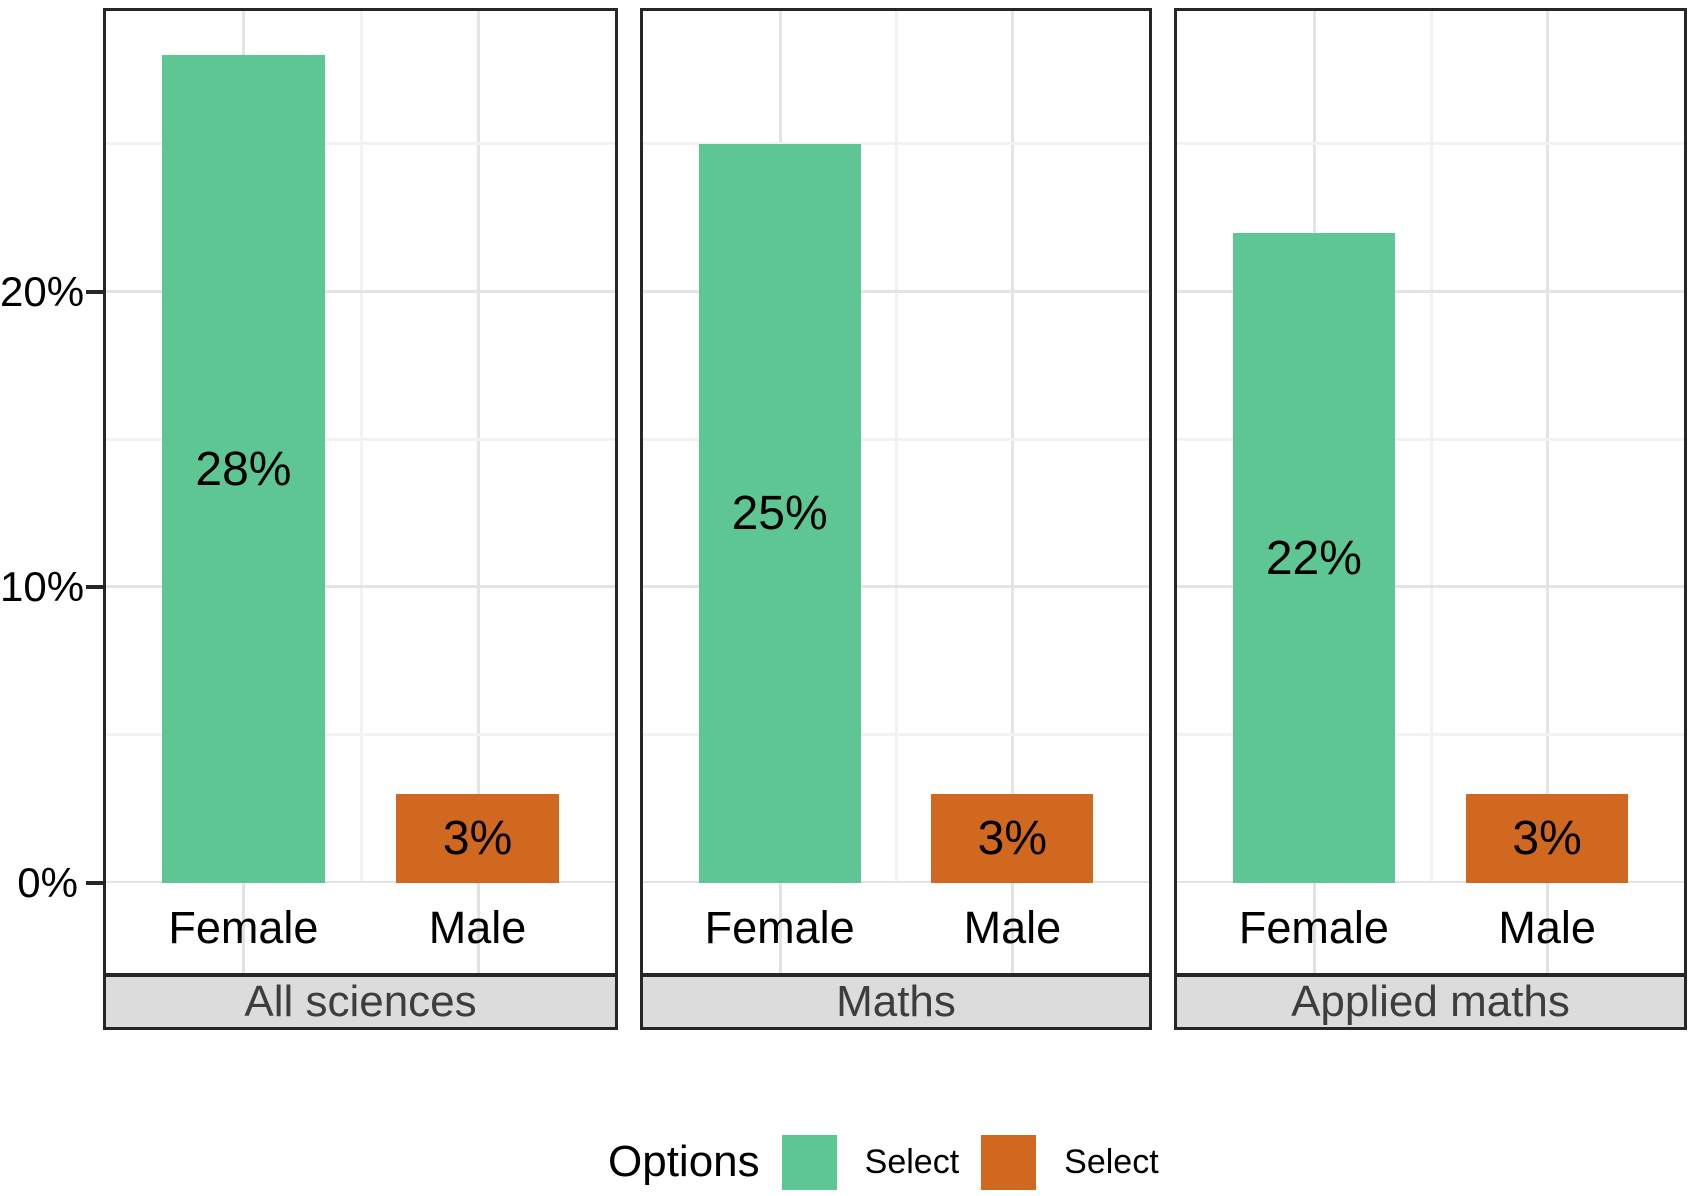 Image resolution: width=1691 pixels, height=1196 pixels. I want to click on legend: Options Select Select, so click(883, 1162).